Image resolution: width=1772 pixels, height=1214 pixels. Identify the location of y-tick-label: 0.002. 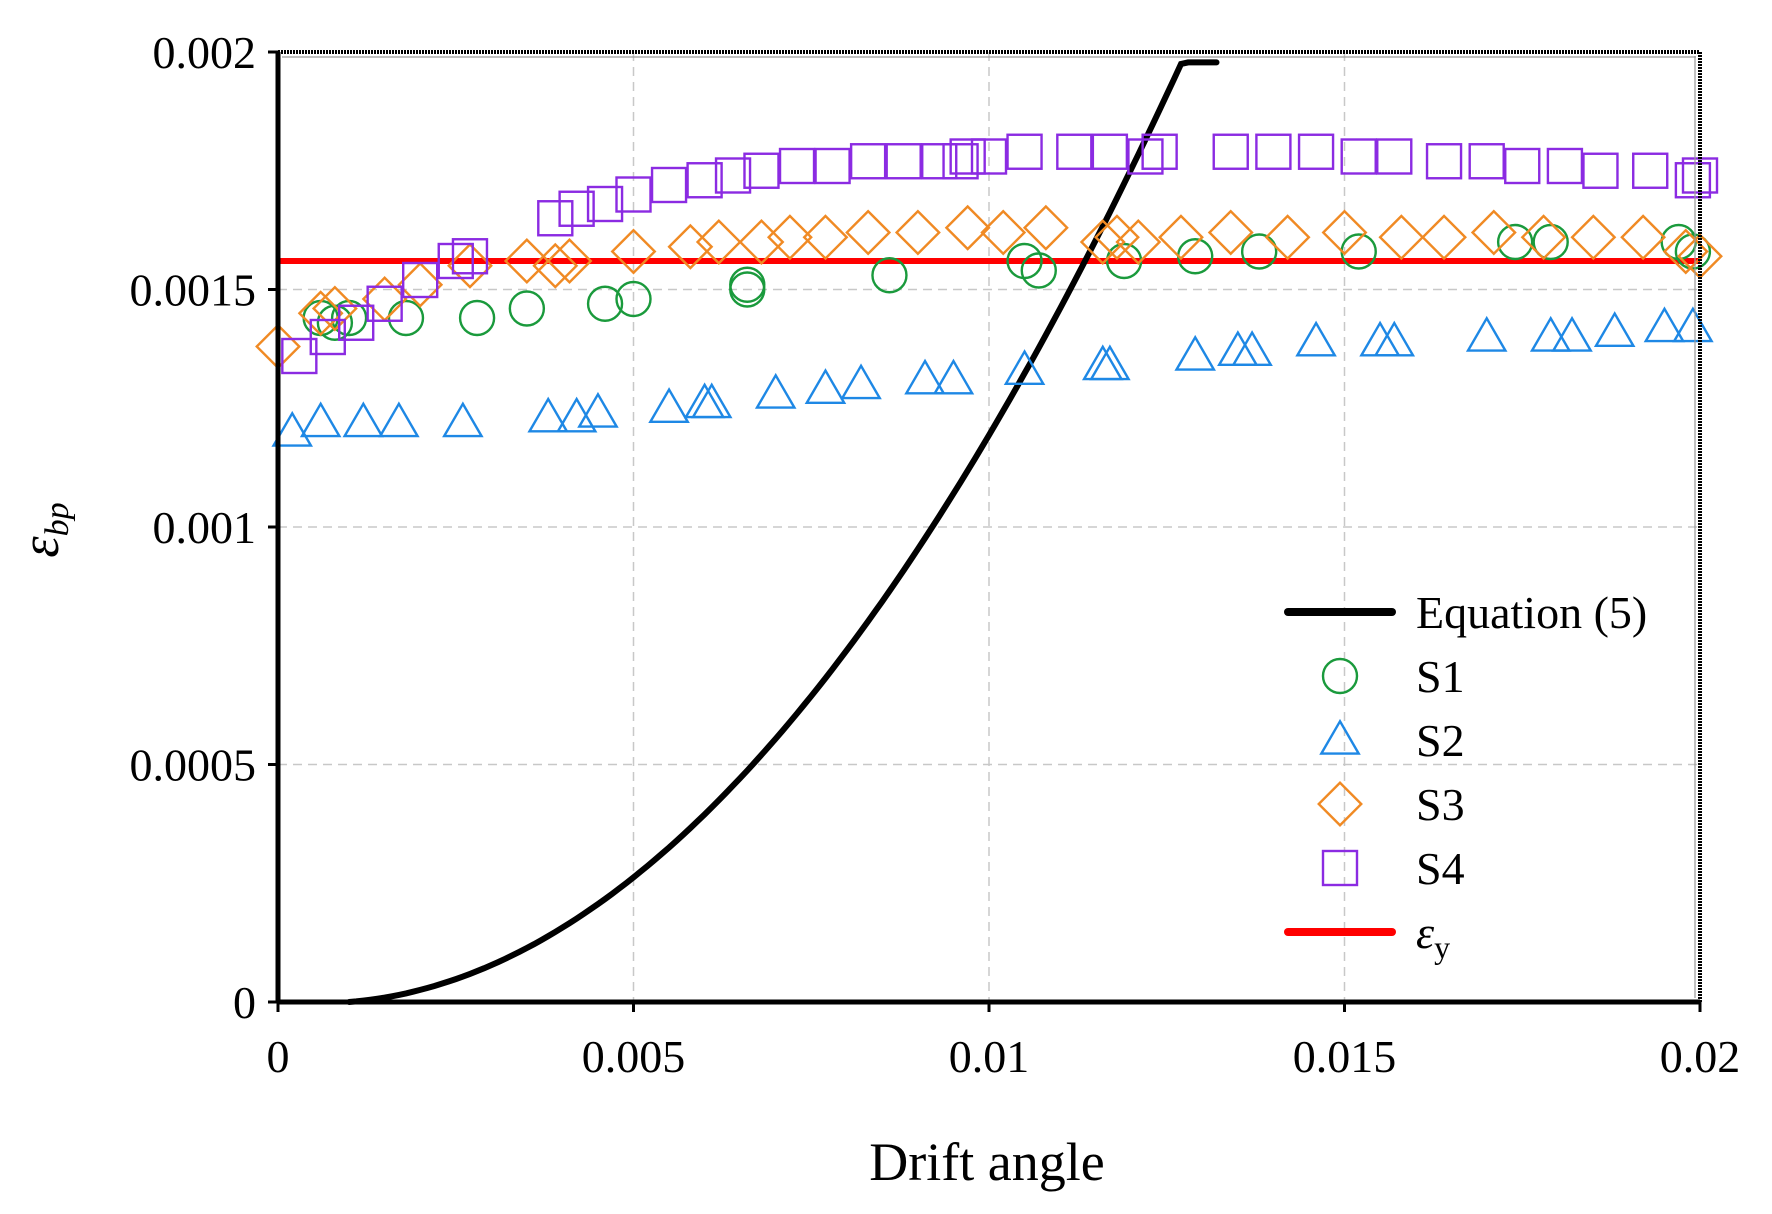
(205, 52).